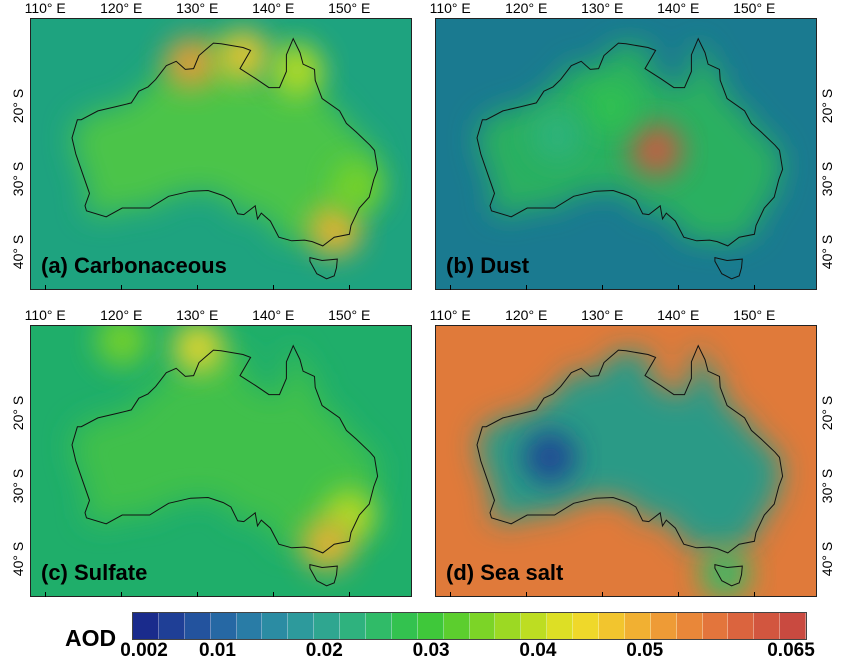  What do you see at coordinates (217, 650) in the screenshot?
I see `colorbar-tick-label: 0.01` at bounding box center [217, 650].